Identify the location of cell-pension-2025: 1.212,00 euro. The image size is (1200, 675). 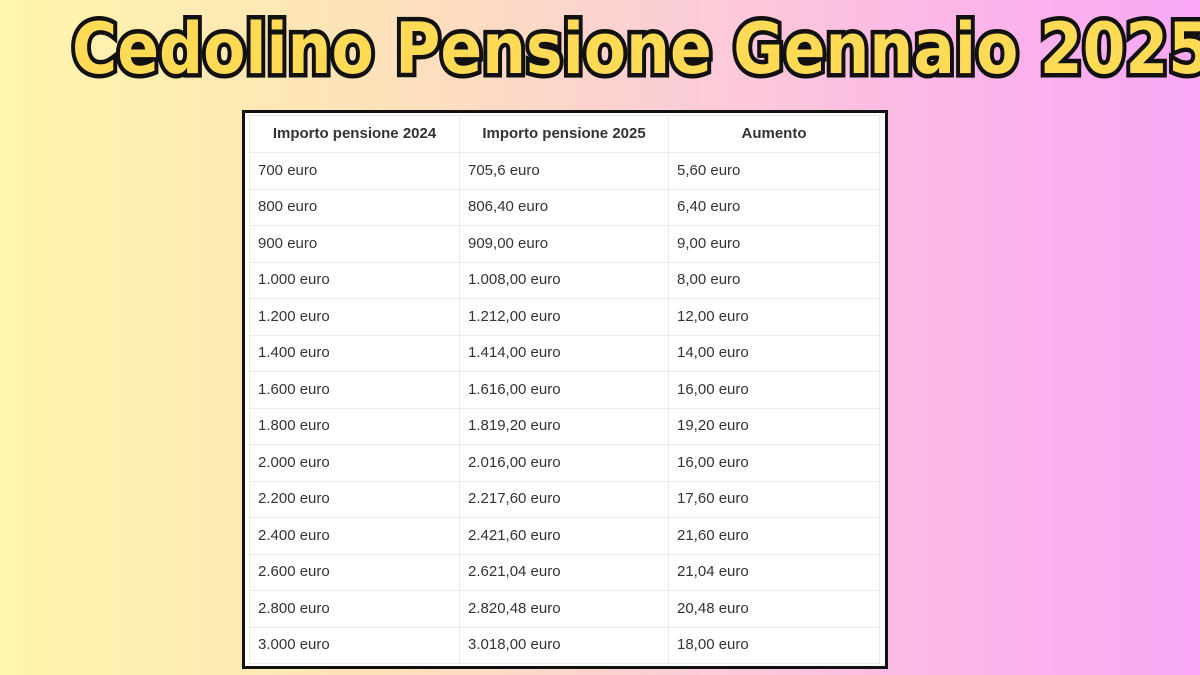
(564, 317).